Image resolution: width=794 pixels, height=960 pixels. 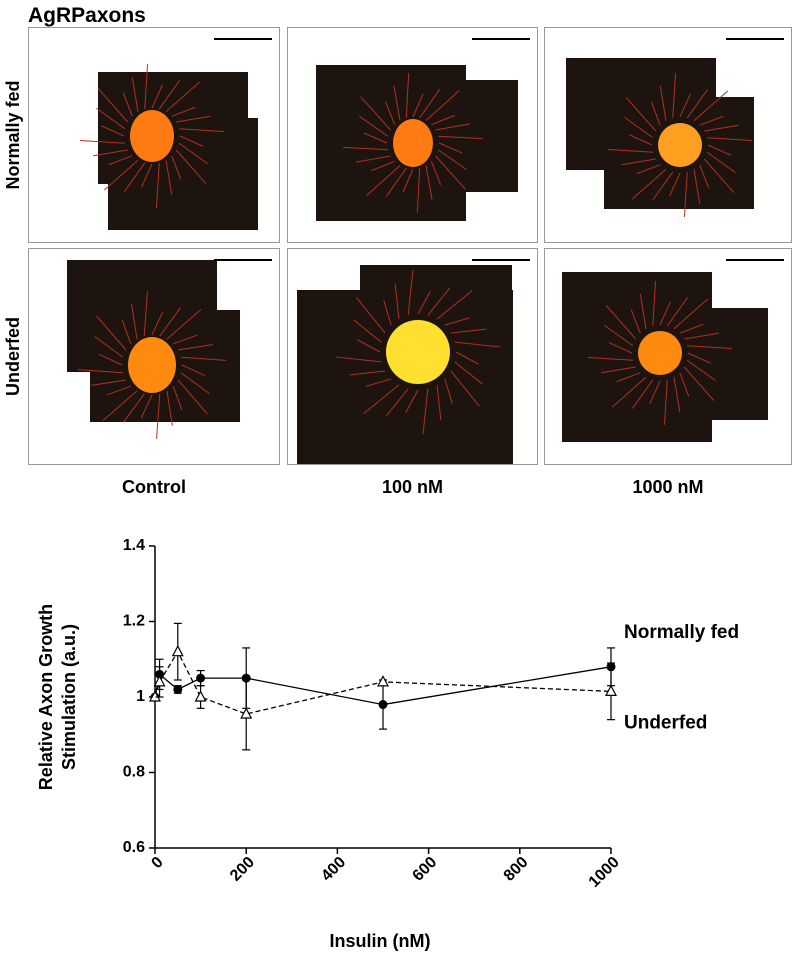 What do you see at coordinates (154, 487) in the screenshot?
I see `column-label: Control` at bounding box center [154, 487].